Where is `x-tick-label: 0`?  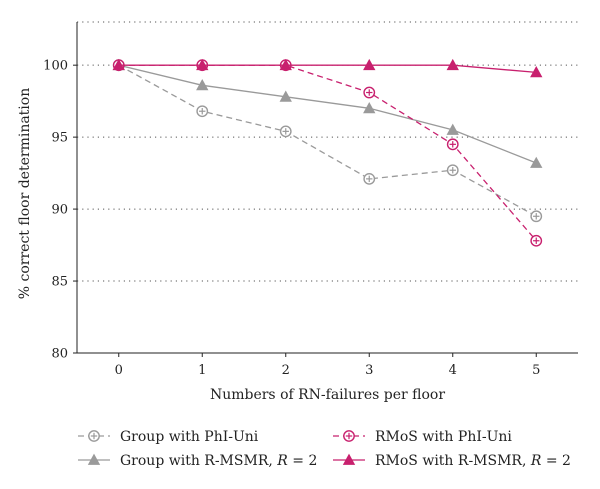
x-tick-label: 0 is located at coordinates (119, 370).